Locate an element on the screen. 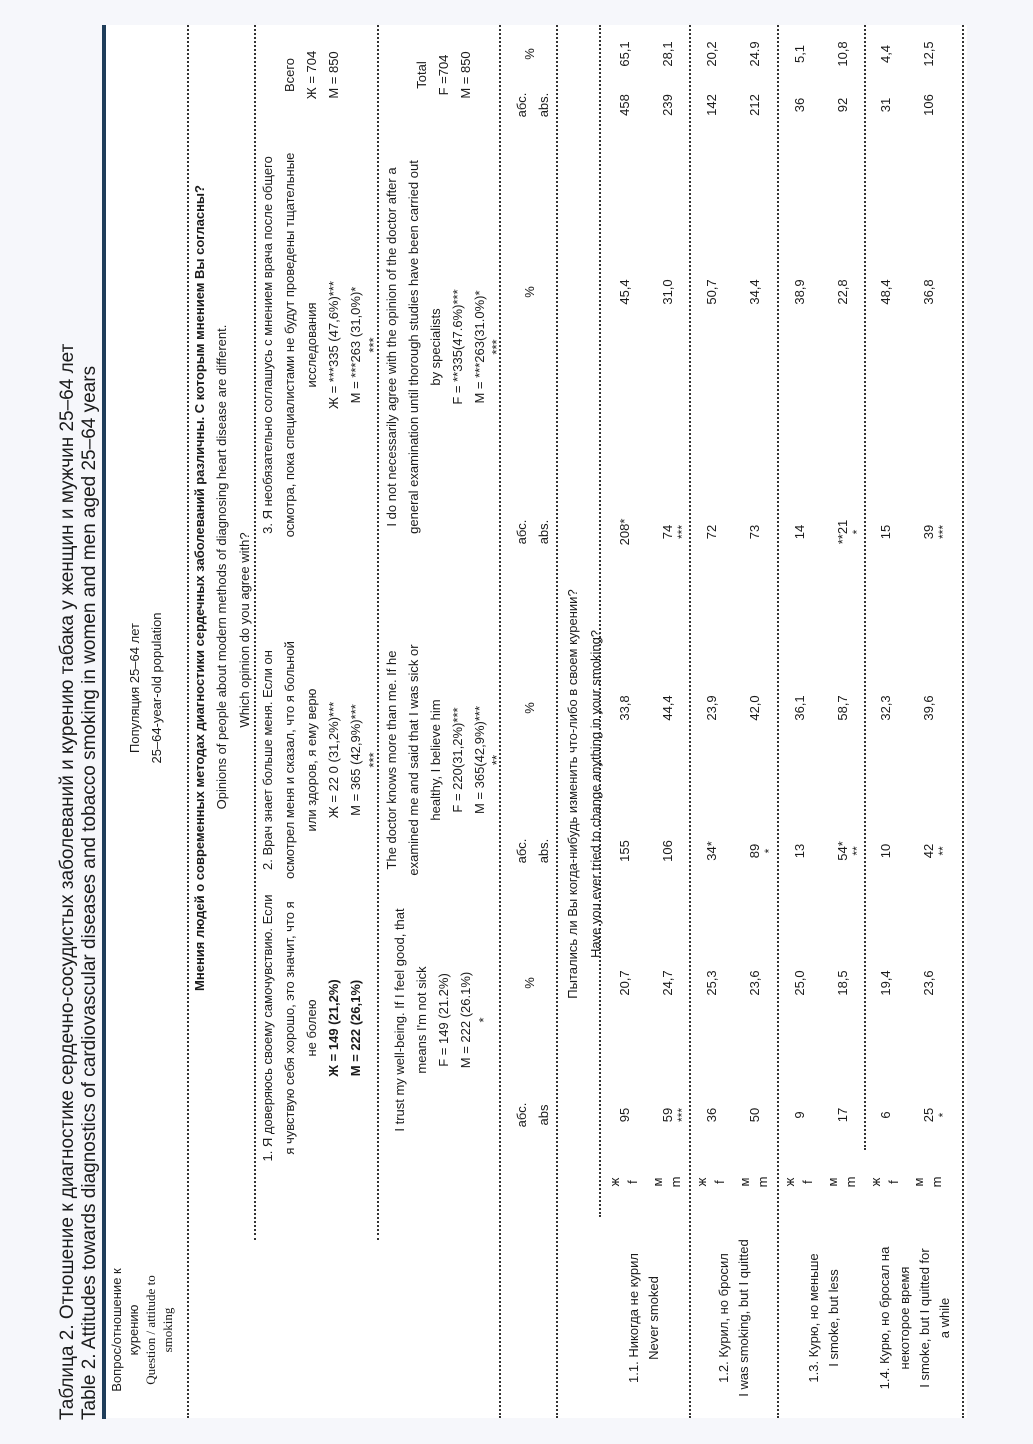 The width and height of the screenshot is (1033, 1444). option-significance: ** is located at coordinates (496, 760).